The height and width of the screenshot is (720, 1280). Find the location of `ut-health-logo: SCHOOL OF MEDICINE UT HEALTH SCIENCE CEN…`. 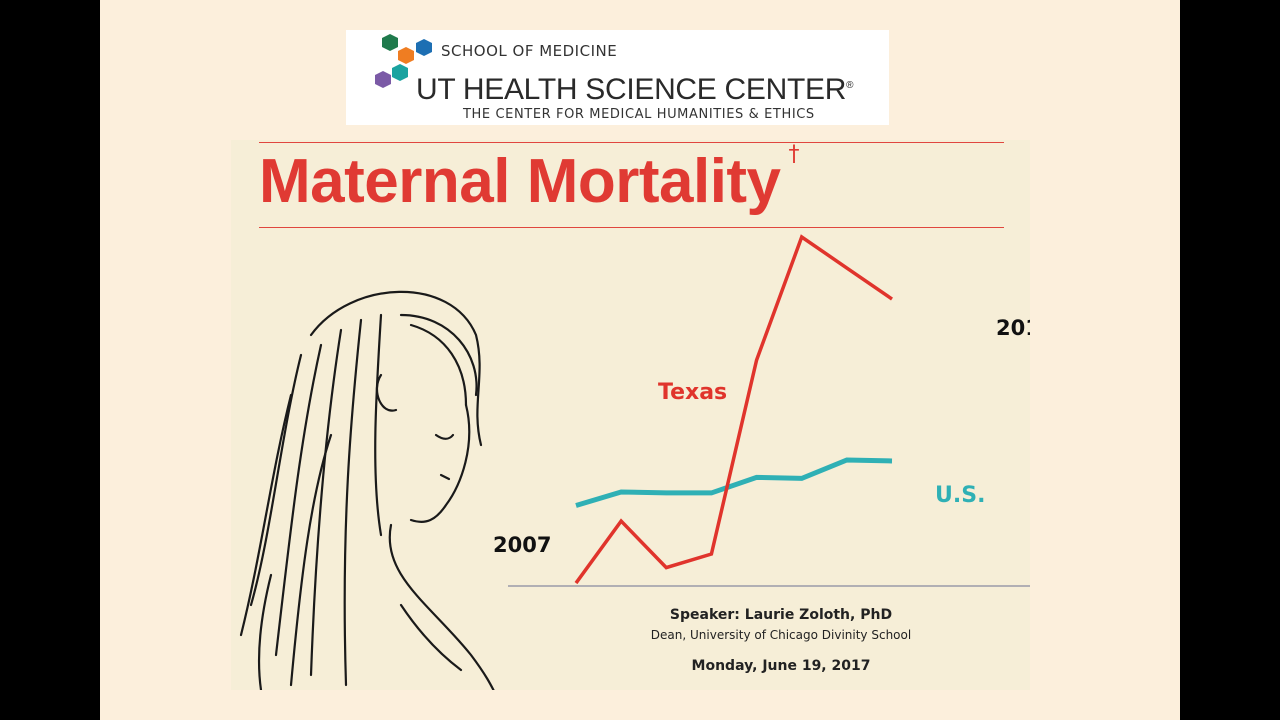

ut-health-logo: SCHOOL OF MEDICINE UT HEALTH SCIENCE CEN… is located at coordinates (617, 77).